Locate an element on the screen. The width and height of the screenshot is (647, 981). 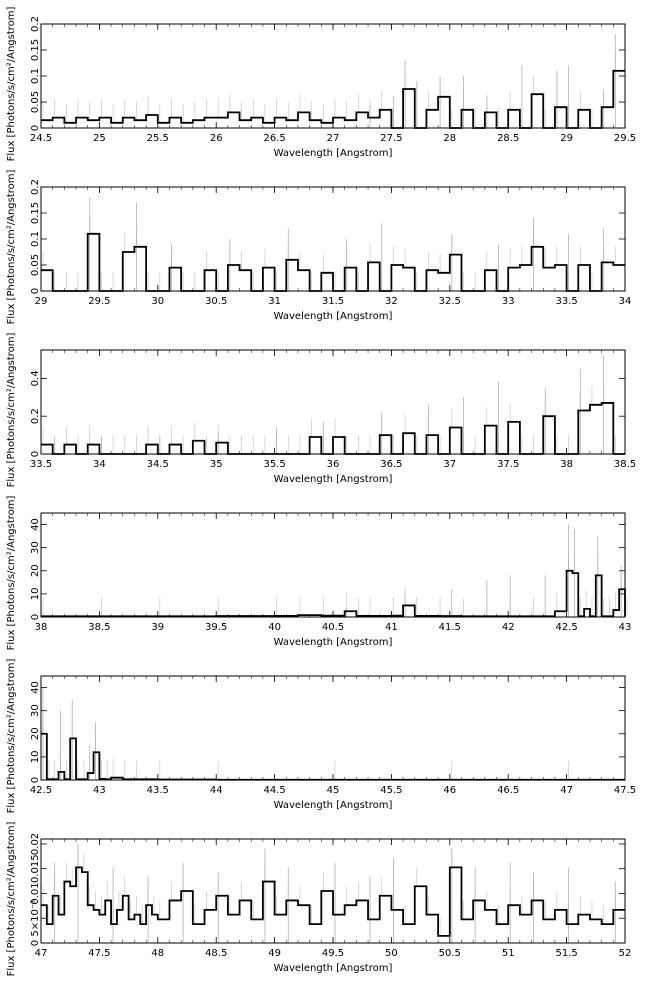
x-tick-label: 36.5 is located at coordinates (391, 464).